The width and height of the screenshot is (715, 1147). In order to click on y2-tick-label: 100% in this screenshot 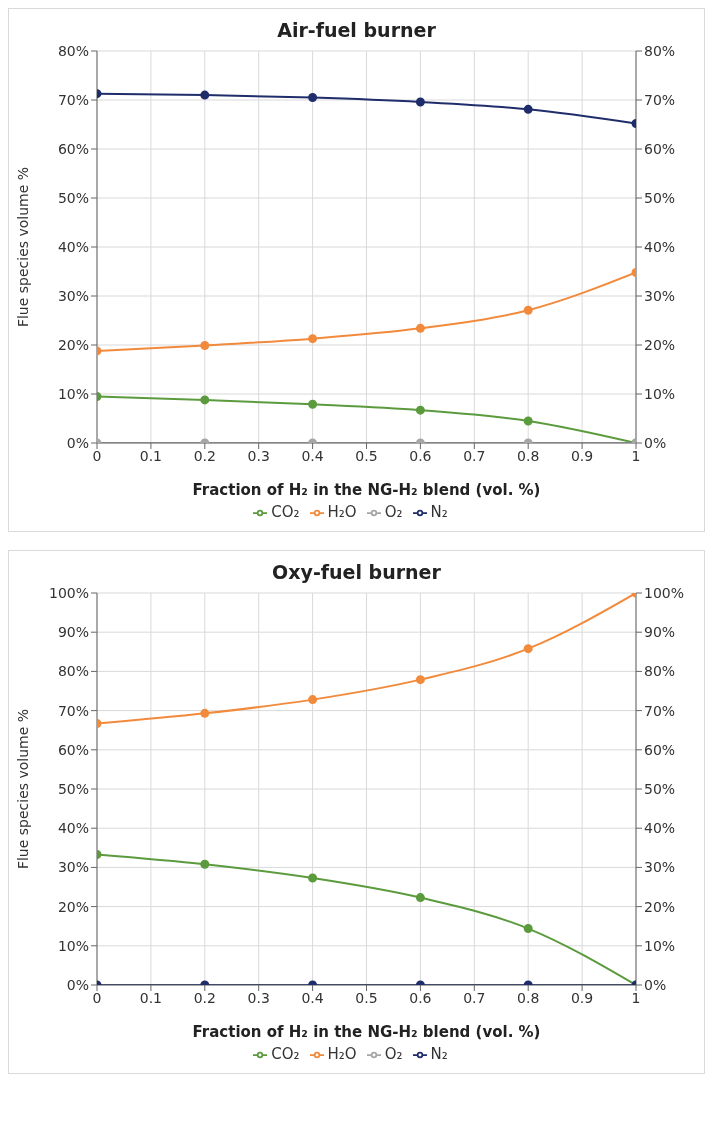, I will do `click(664, 592)`.